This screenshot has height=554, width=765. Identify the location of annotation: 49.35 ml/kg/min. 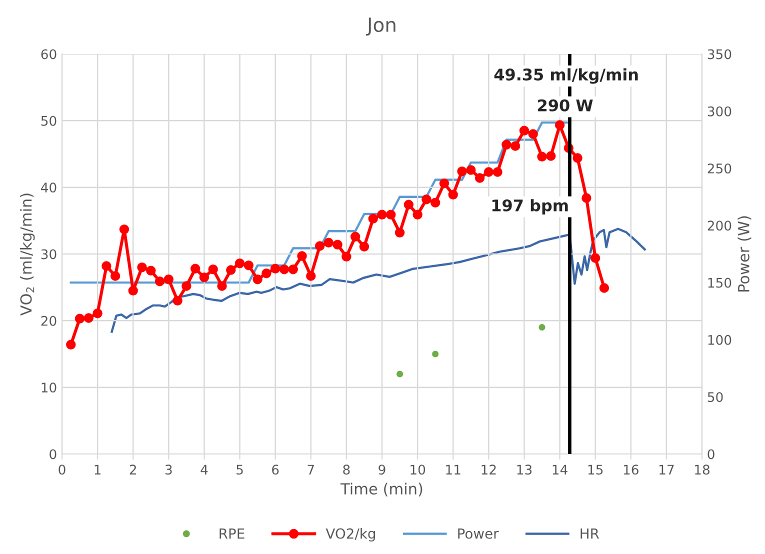
(566, 76).